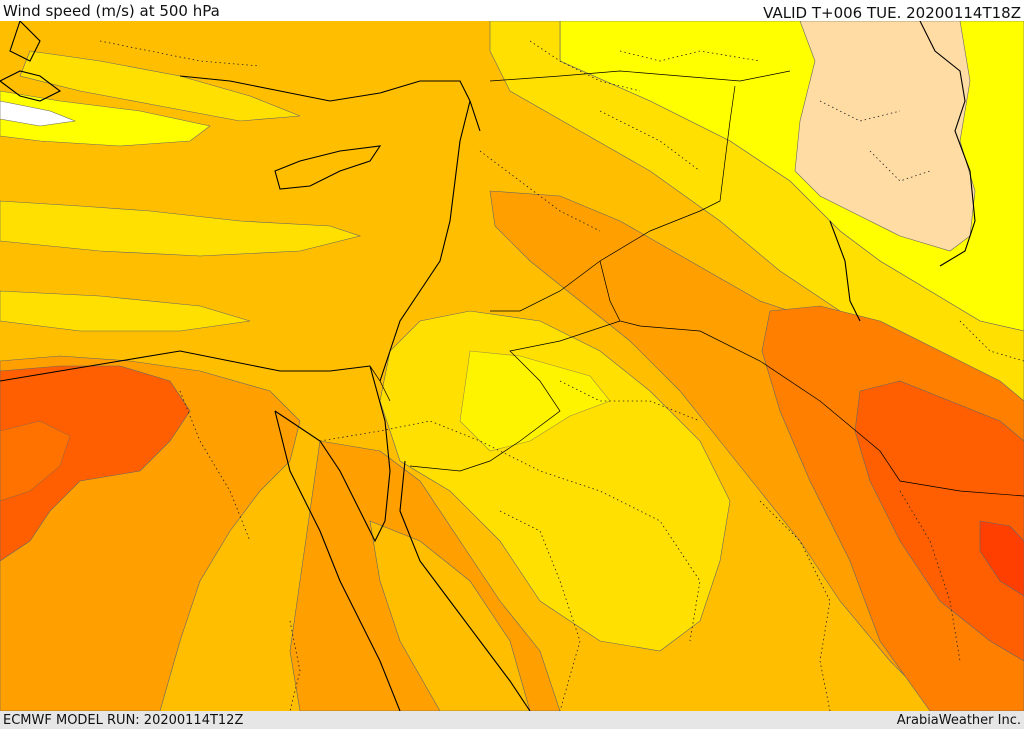 Image resolution: width=1024 pixels, height=729 pixels. I want to click on band-35-40-east, so click(939, 521).